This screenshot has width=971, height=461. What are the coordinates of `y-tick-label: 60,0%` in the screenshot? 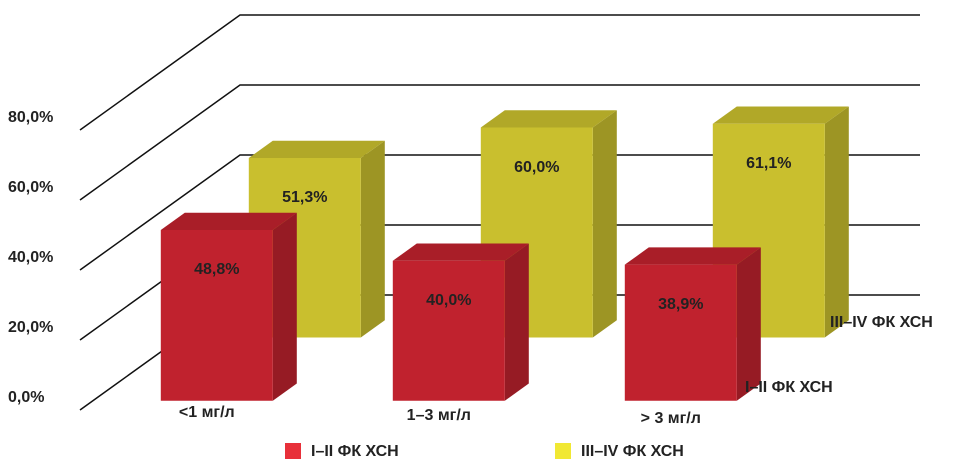 It's located at (30, 187).